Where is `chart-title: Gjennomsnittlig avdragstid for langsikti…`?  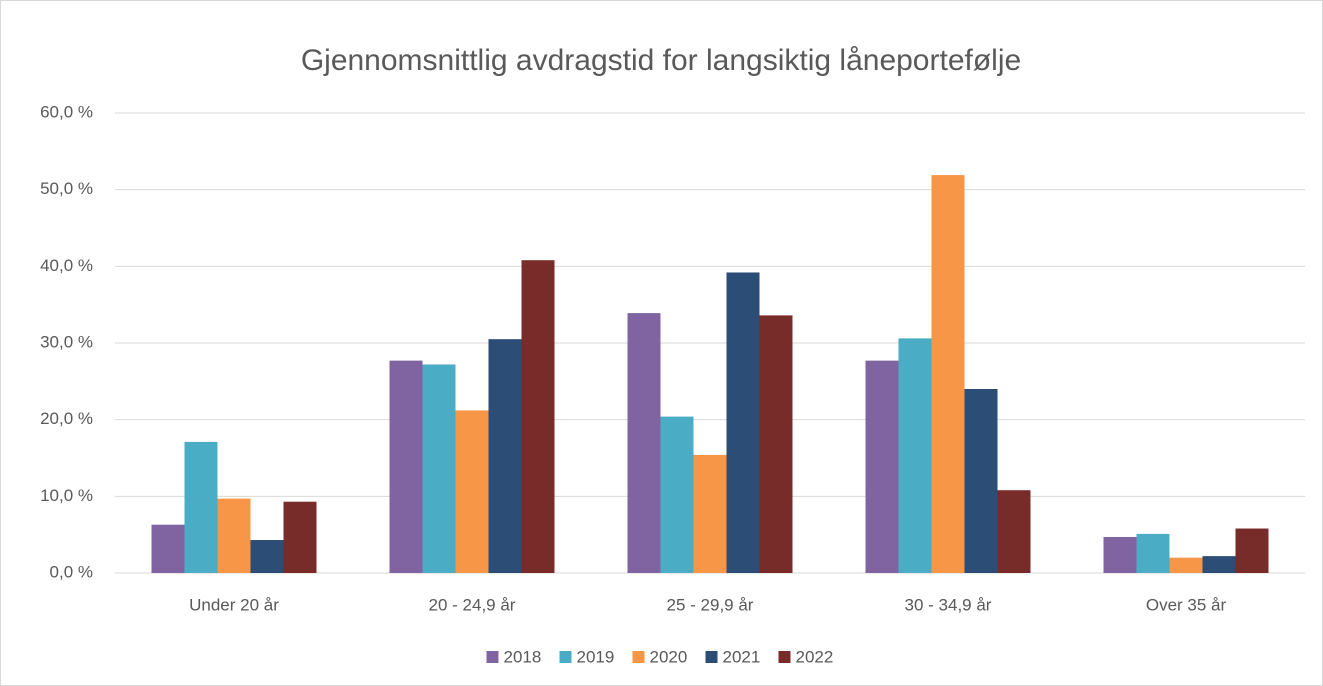 chart-title: Gjennomsnittlig avdragstid for langsikti… is located at coordinates (661, 60).